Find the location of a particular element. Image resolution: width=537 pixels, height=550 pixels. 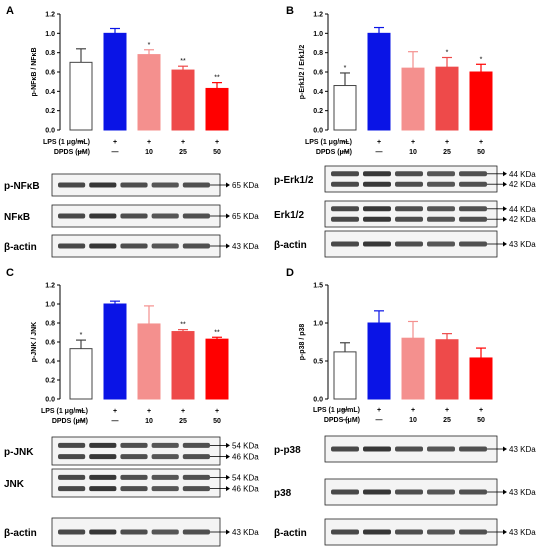

blot-row-label: p-JNK is located at coordinates (19, 452).